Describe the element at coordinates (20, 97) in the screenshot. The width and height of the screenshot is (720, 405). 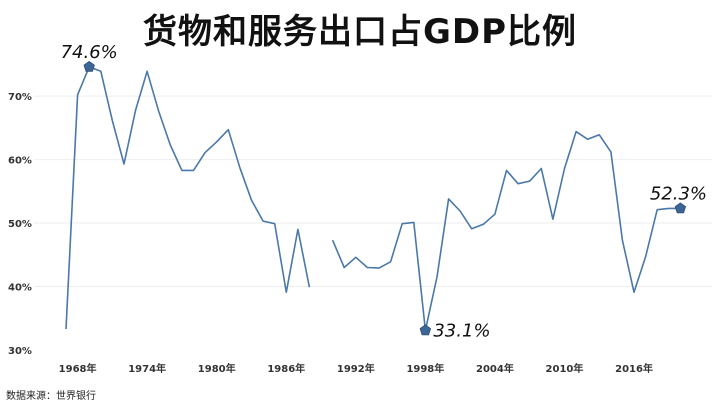
I see `y-tick-label: 70%` at that location.